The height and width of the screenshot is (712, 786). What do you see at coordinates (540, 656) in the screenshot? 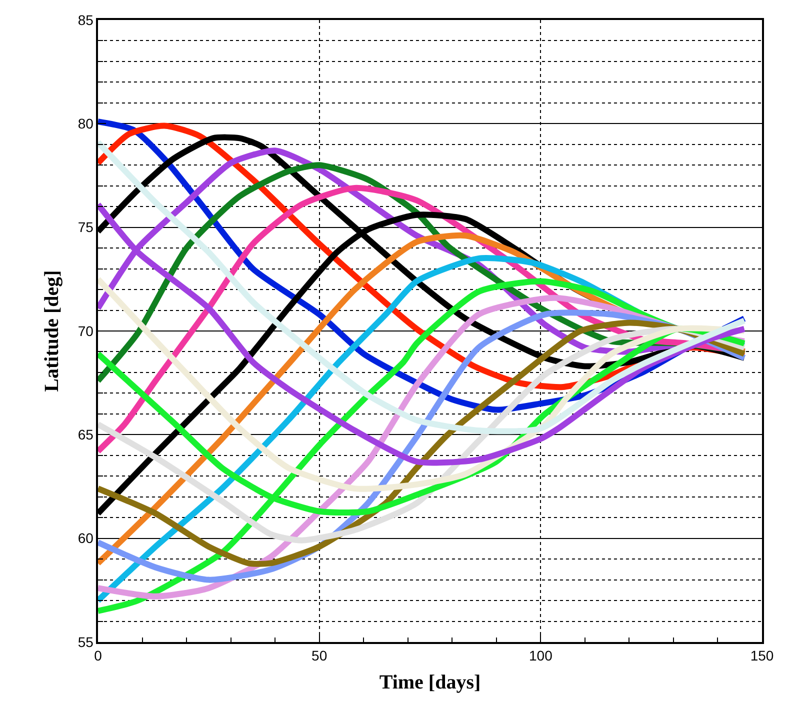
I see `x-tick-label: 100` at bounding box center [540, 656].